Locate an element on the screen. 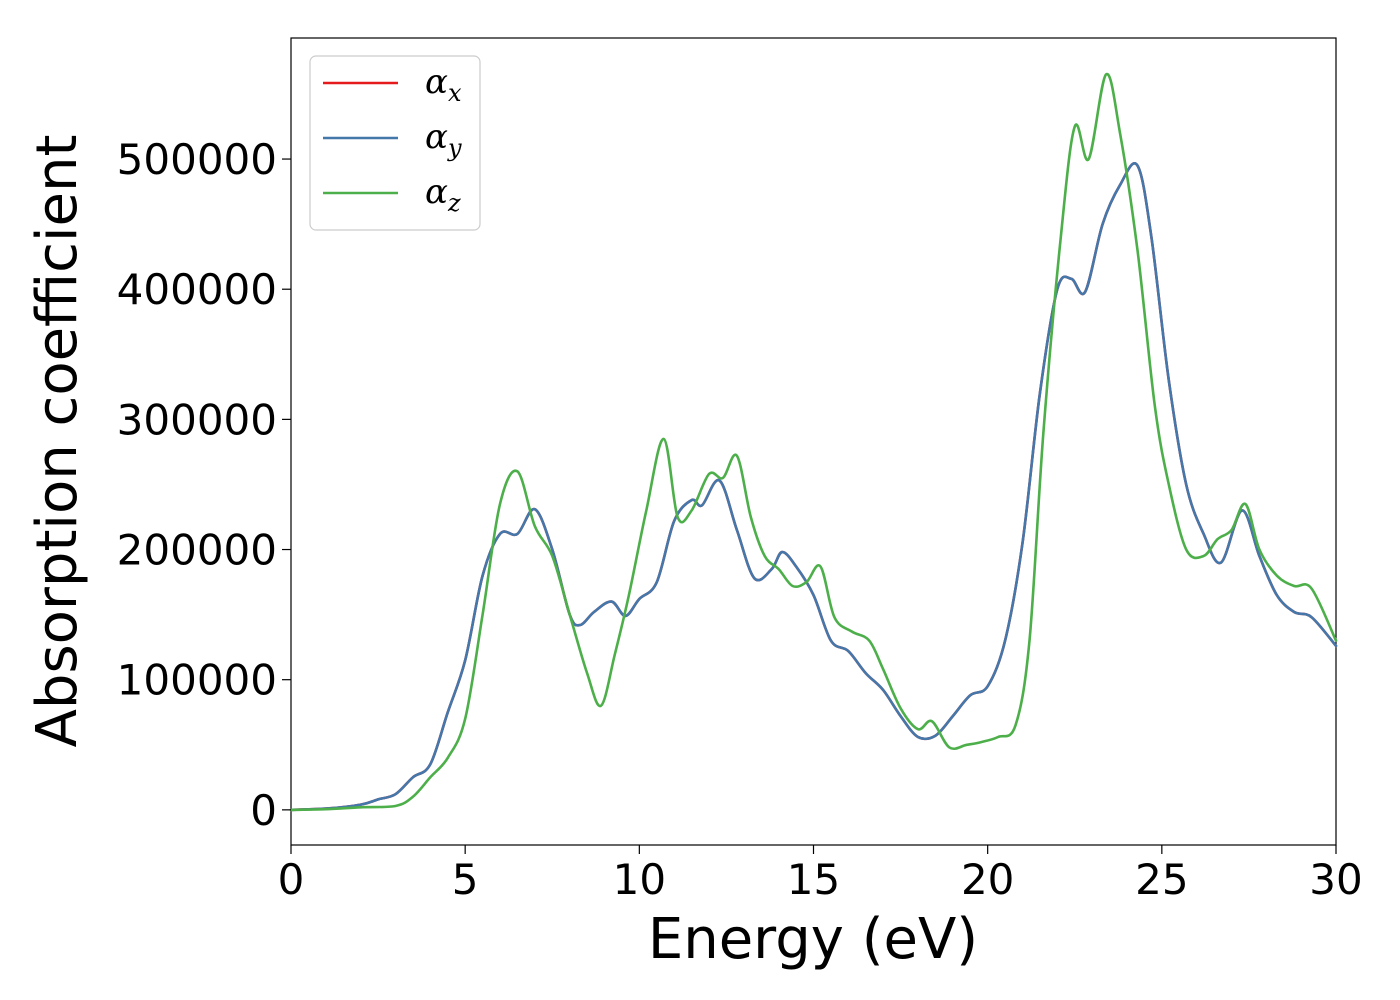 The height and width of the screenshot is (1000, 1400). x-tick-label: 0 is located at coordinates (291, 879).